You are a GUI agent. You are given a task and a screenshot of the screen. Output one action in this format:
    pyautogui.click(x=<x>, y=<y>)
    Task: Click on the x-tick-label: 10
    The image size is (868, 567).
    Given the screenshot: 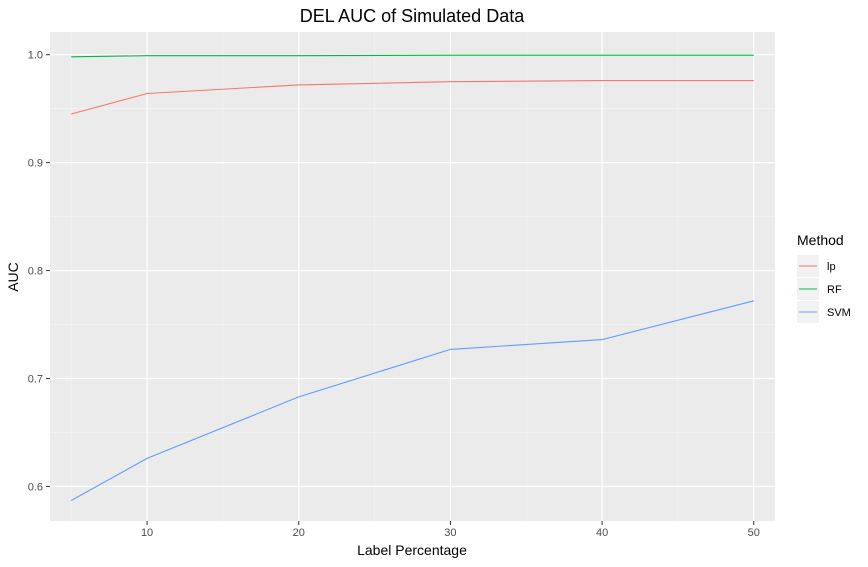 What is the action you would take?
    pyautogui.click(x=147, y=533)
    